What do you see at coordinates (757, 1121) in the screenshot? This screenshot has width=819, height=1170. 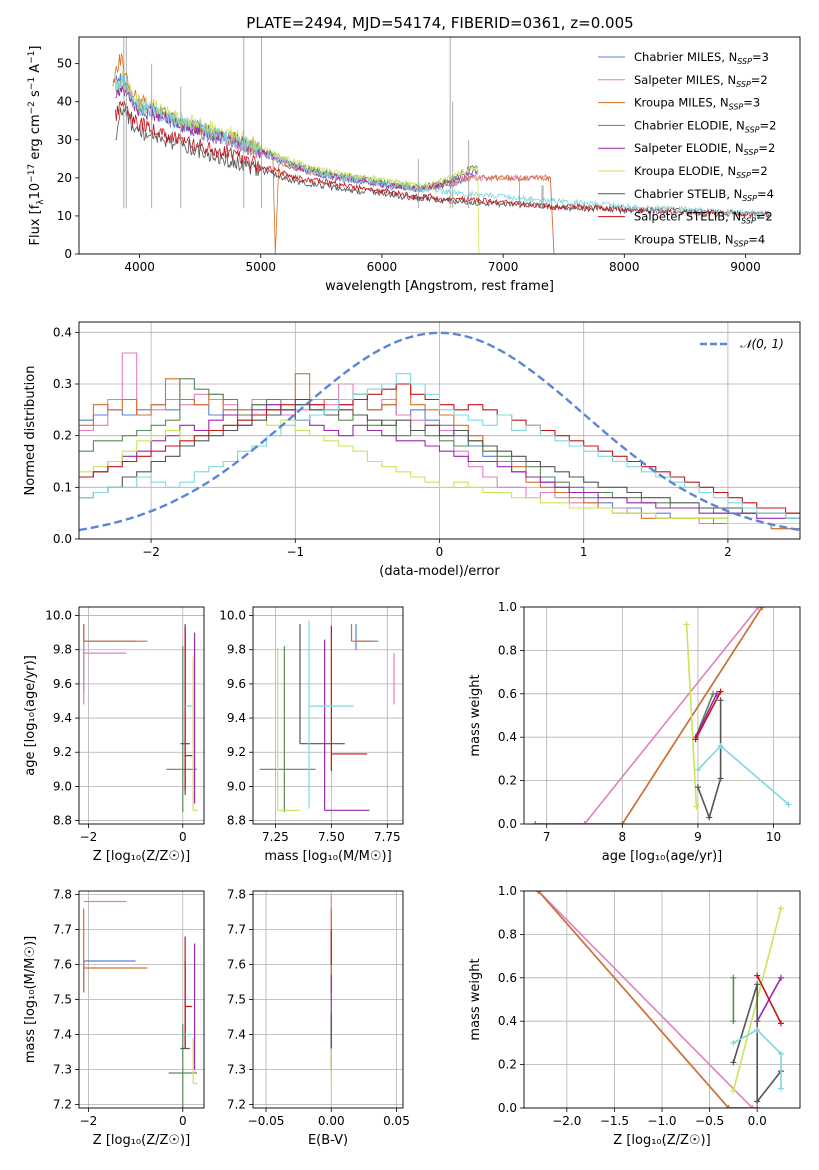 I see `x-tick-label: 0.0` at bounding box center [757, 1121].